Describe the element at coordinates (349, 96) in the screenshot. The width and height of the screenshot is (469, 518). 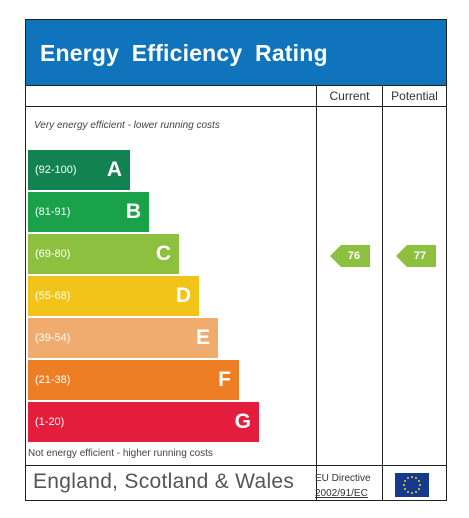
I see `column-header-current: Current` at that location.